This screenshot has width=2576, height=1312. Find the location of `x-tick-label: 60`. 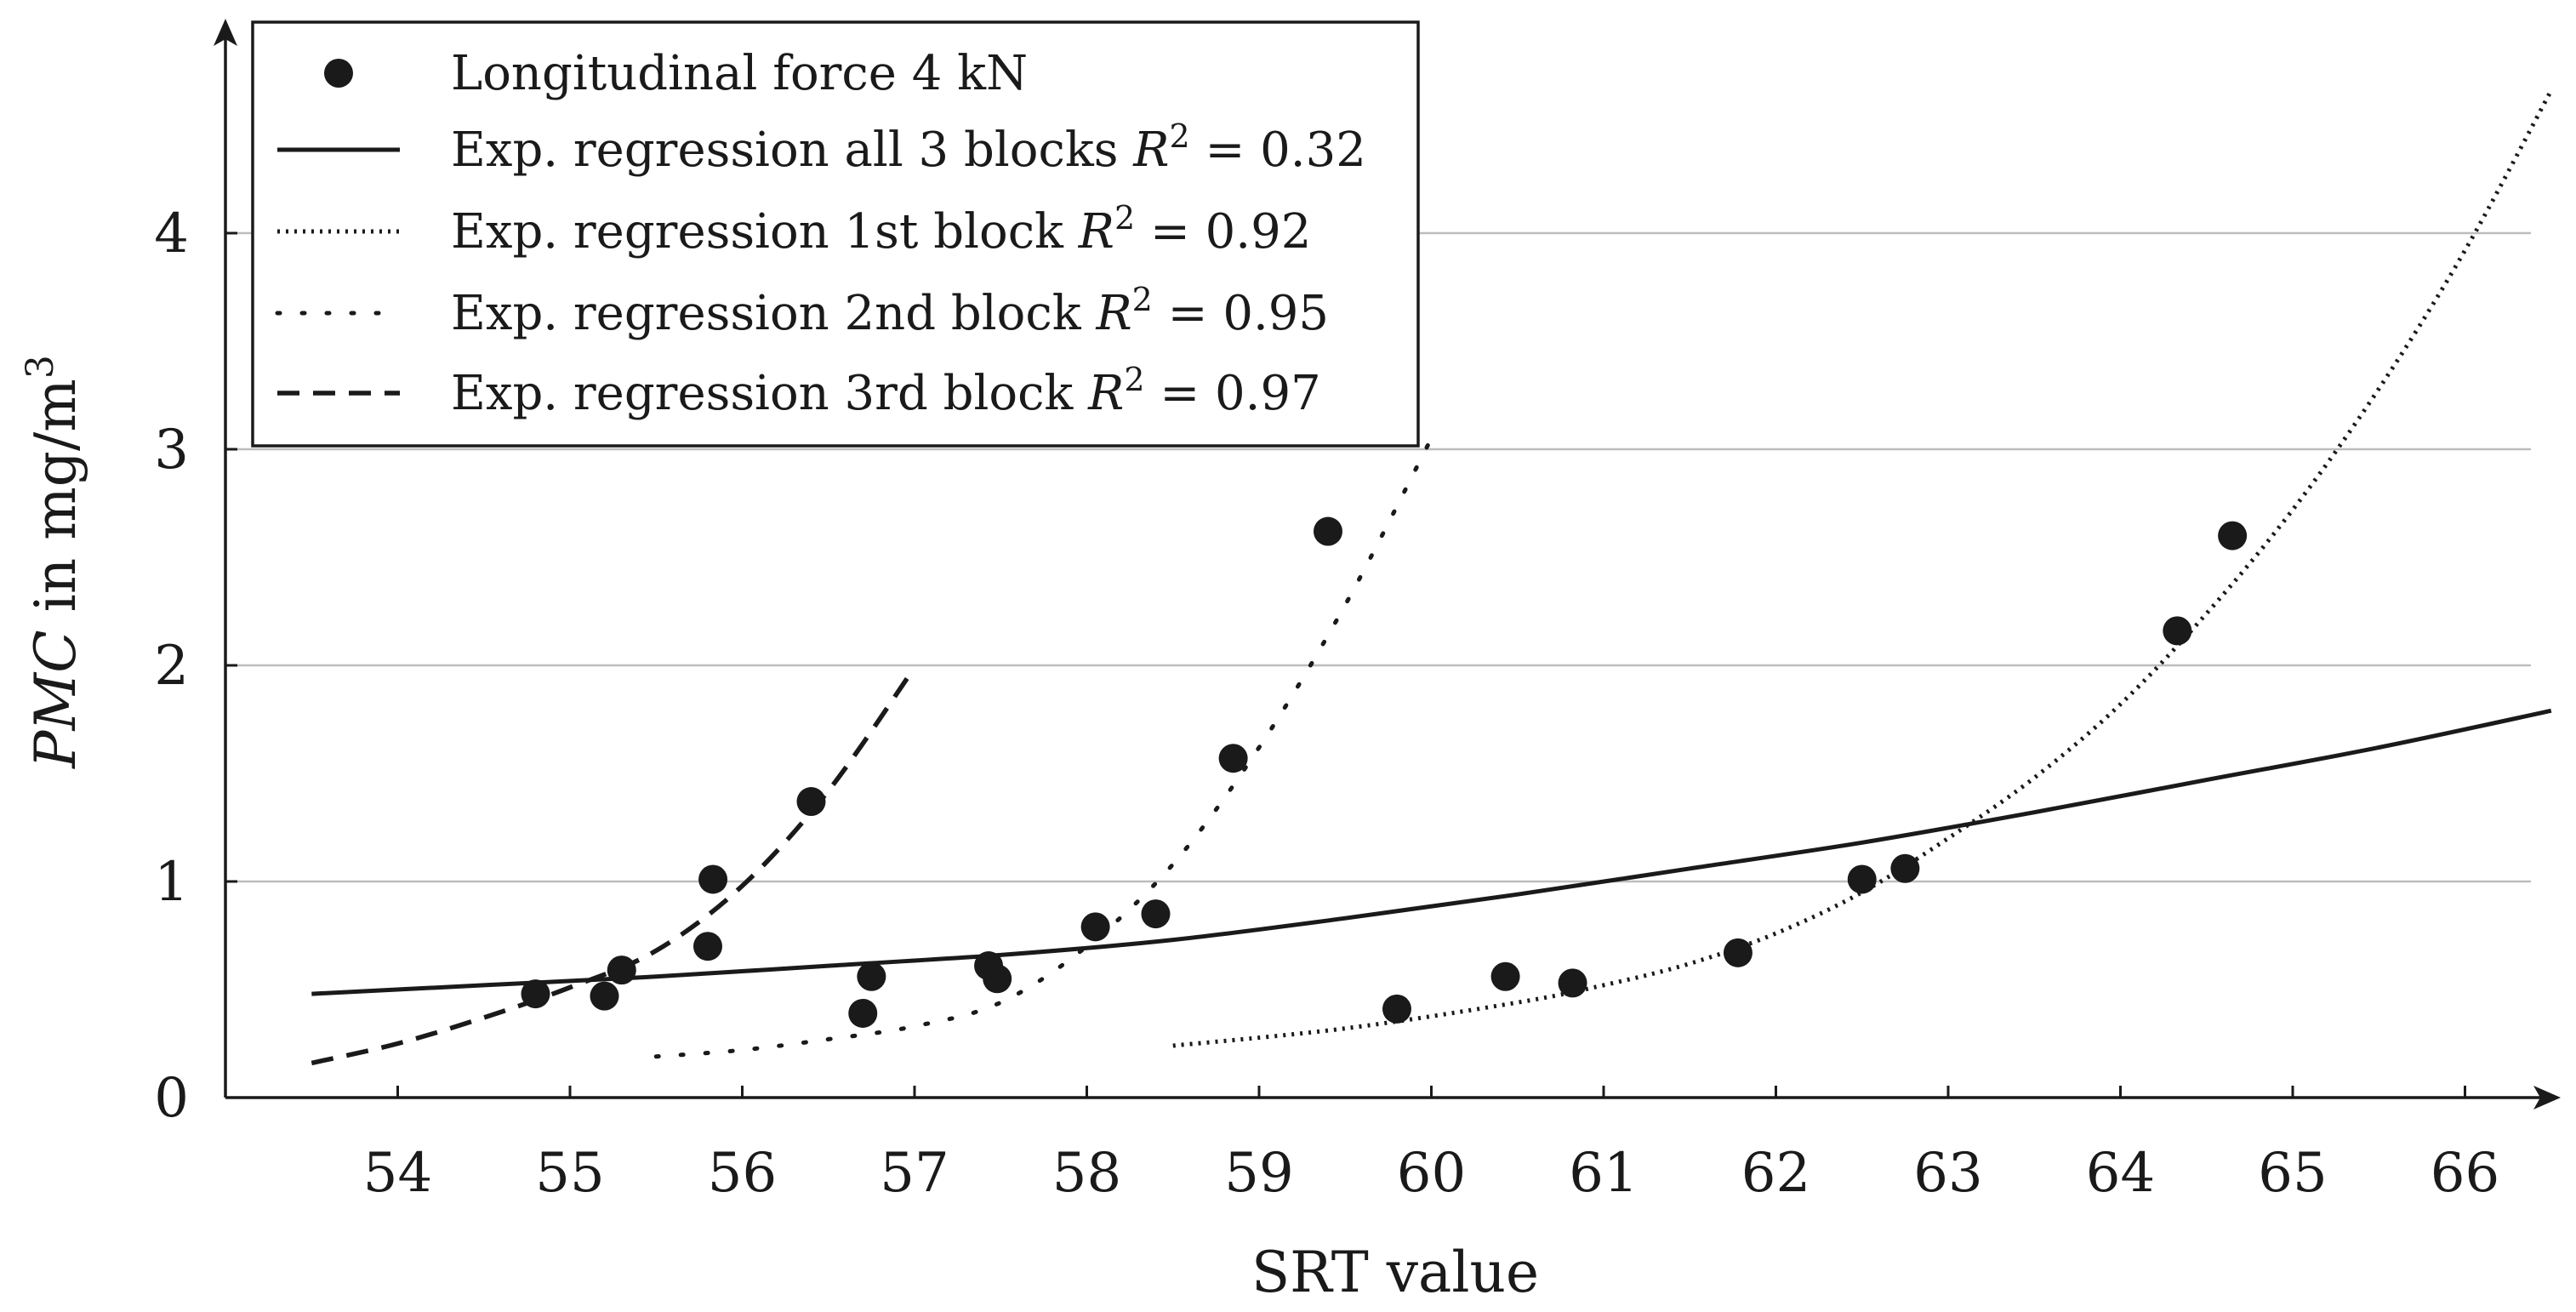

x-tick-label: 60 is located at coordinates (1431, 1173).